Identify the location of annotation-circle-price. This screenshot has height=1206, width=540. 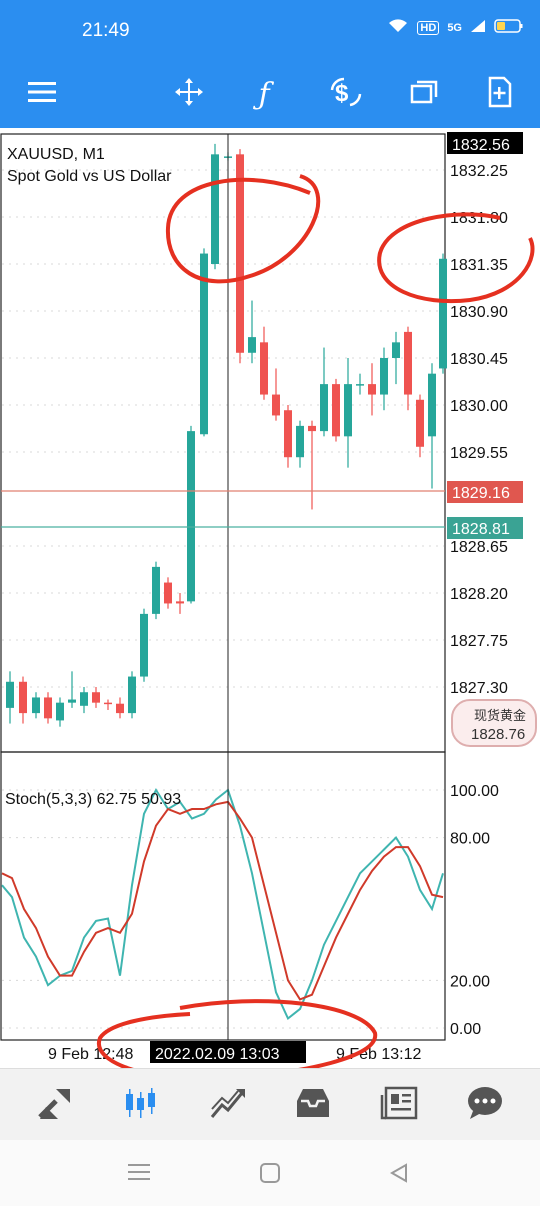
(456, 258).